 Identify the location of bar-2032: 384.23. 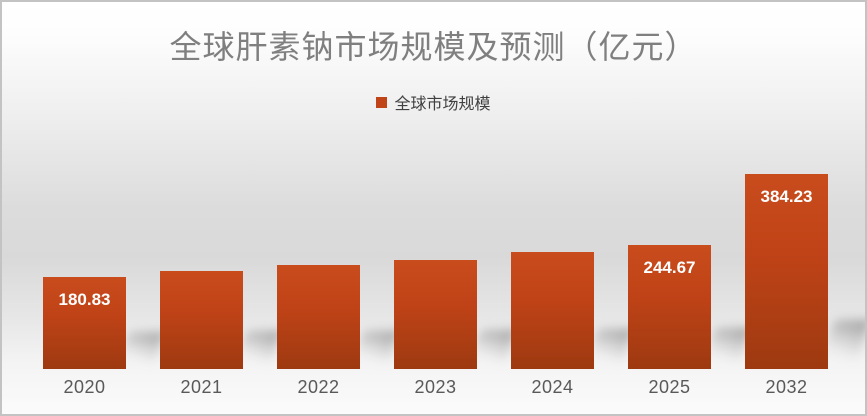
(786, 271).